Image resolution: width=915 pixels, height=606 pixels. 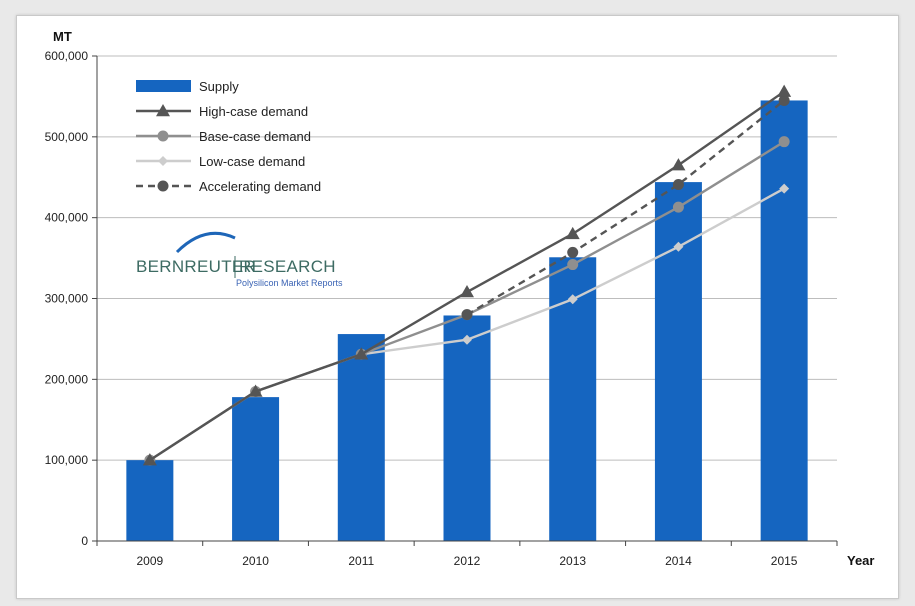 I want to click on x-tick-label: 2014, so click(x=678, y=561).